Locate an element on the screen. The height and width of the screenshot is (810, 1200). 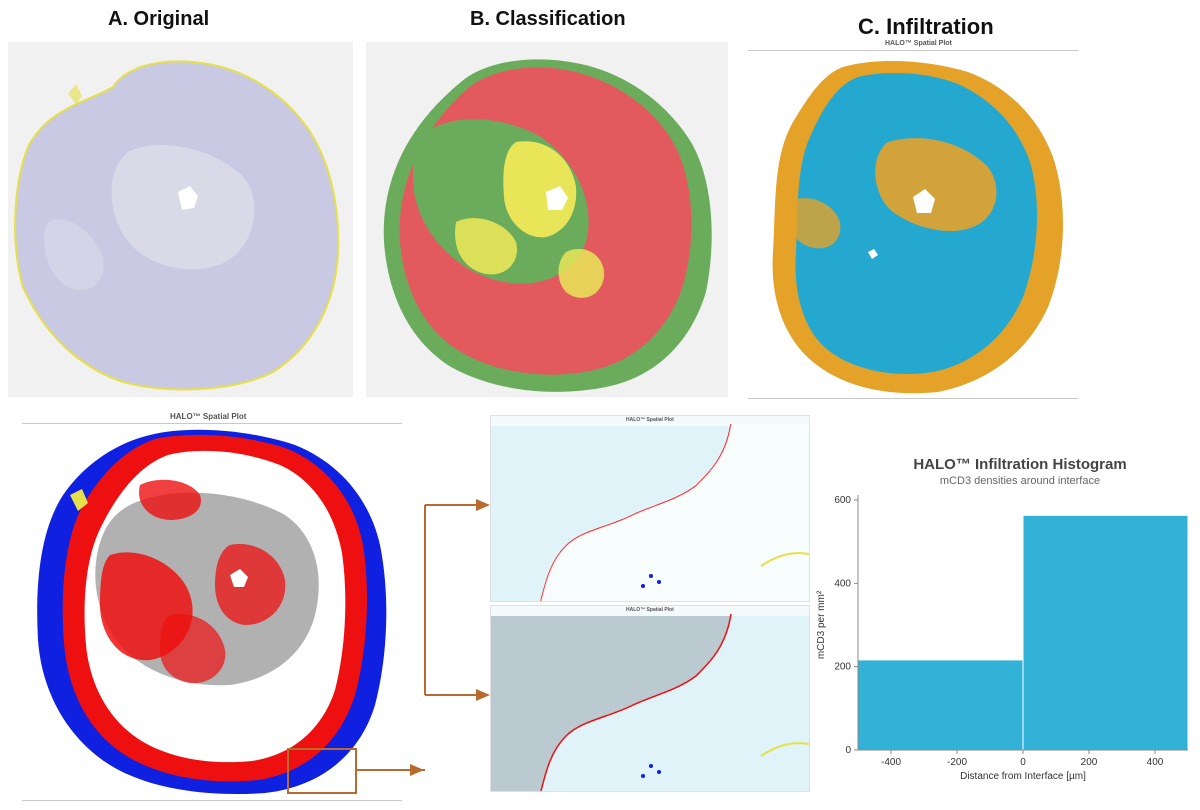
spatial-plot-rule-top is located at coordinates (212, 423).